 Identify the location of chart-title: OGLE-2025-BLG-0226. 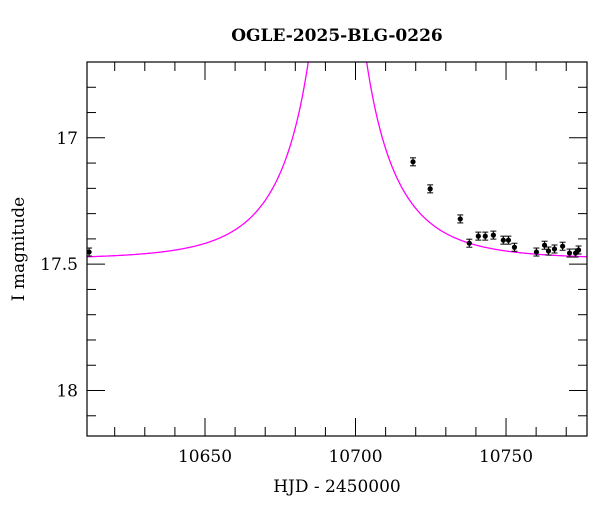
(337, 36).